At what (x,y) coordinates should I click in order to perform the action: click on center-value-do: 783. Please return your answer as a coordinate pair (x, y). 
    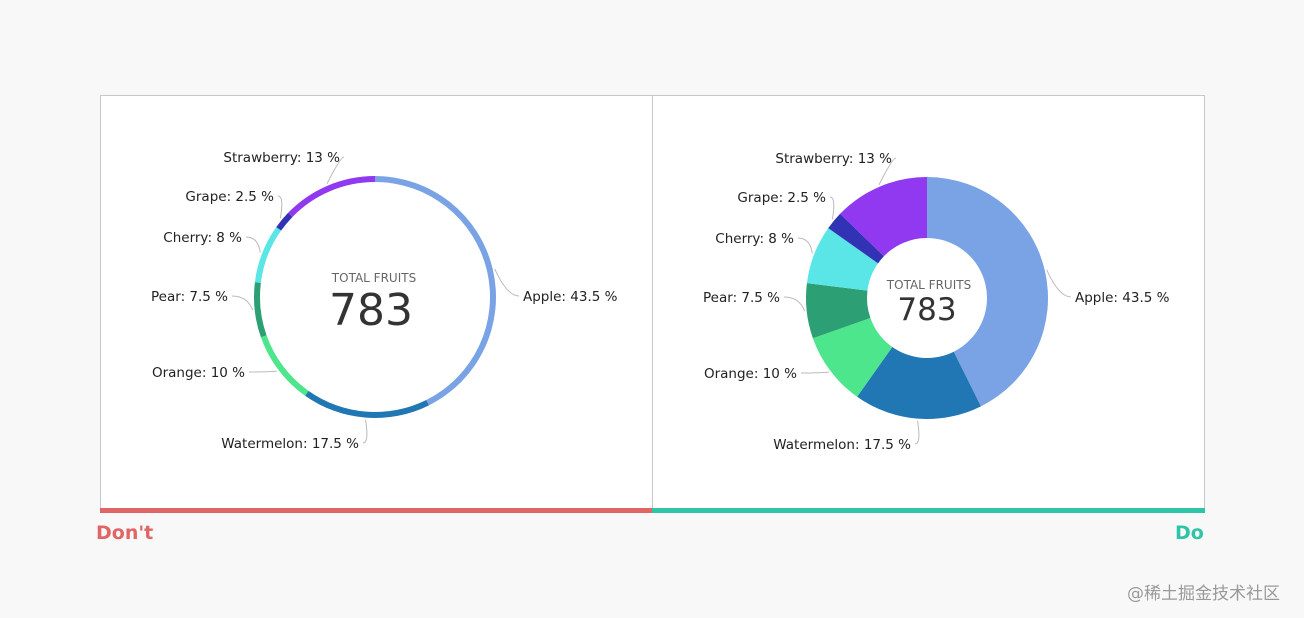
    Looking at the image, I should click on (926, 310).